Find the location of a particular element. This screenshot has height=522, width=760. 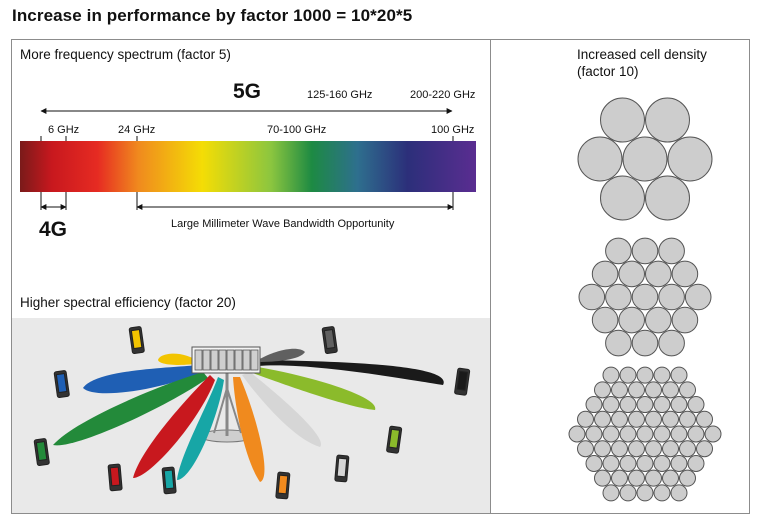

beam-yellow is located at coordinates (179, 359).